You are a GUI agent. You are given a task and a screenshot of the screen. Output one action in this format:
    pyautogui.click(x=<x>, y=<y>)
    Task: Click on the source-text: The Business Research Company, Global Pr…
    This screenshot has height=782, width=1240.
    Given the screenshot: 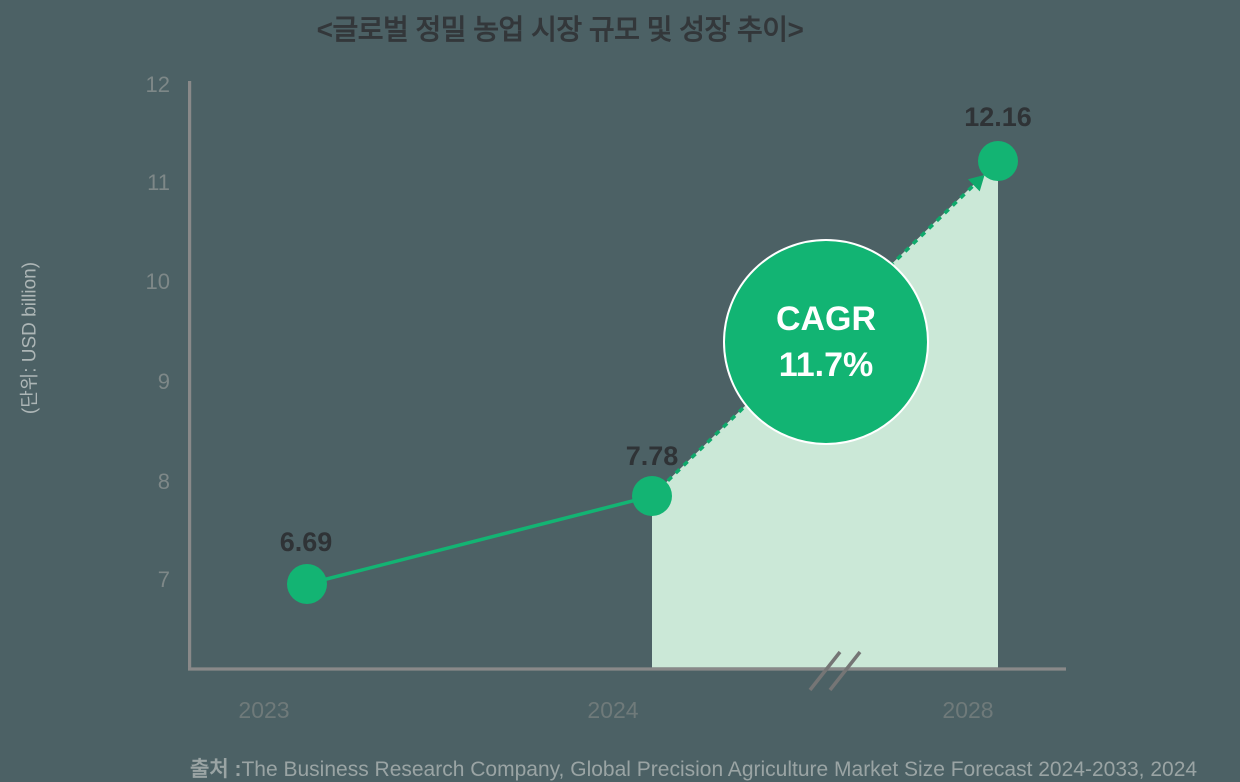 What is the action you would take?
    pyautogui.click(x=719, y=769)
    